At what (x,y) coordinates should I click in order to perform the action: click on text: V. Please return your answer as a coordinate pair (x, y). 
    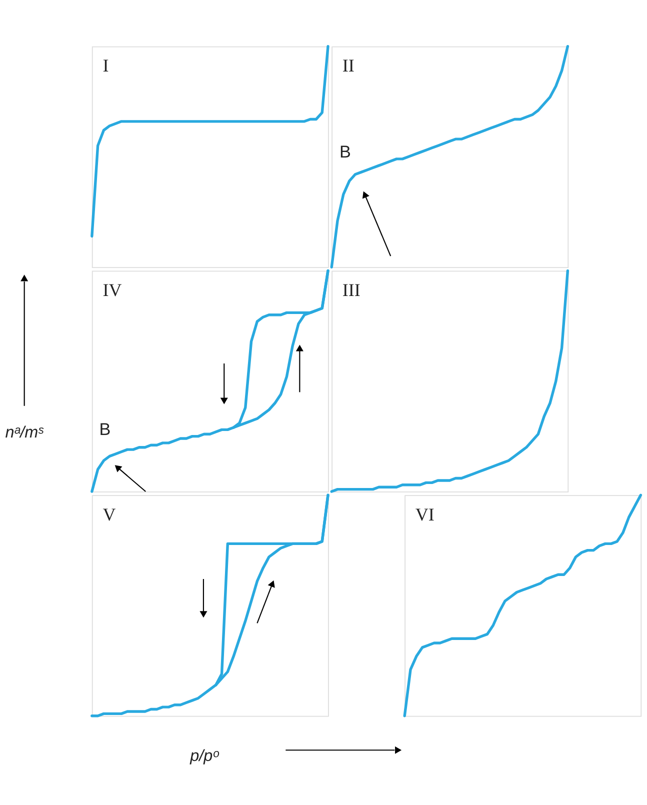
    Looking at the image, I should click on (109, 514).